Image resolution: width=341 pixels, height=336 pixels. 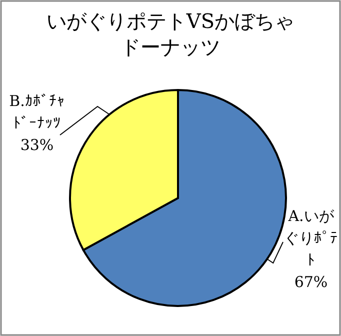 What do you see at coordinates (170, 34) in the screenshot?
I see `chart-title: いがぐりポテトVSかぼちゃドーナッツ` at bounding box center [170, 34].